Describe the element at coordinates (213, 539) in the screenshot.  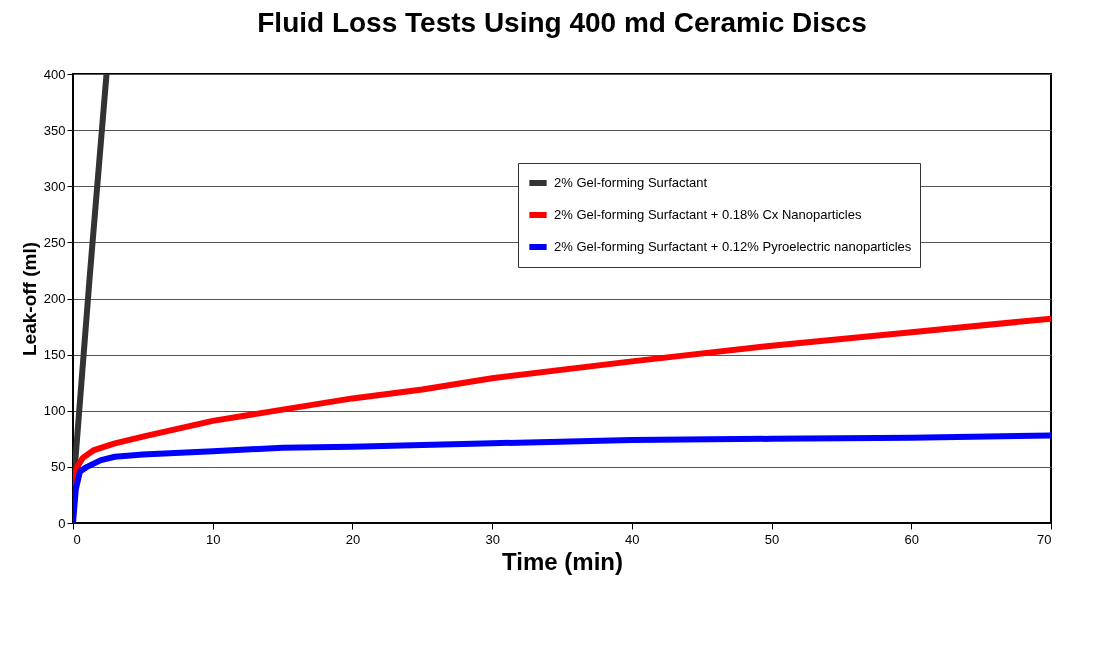
I see `x-tick-label: 10` at that location.